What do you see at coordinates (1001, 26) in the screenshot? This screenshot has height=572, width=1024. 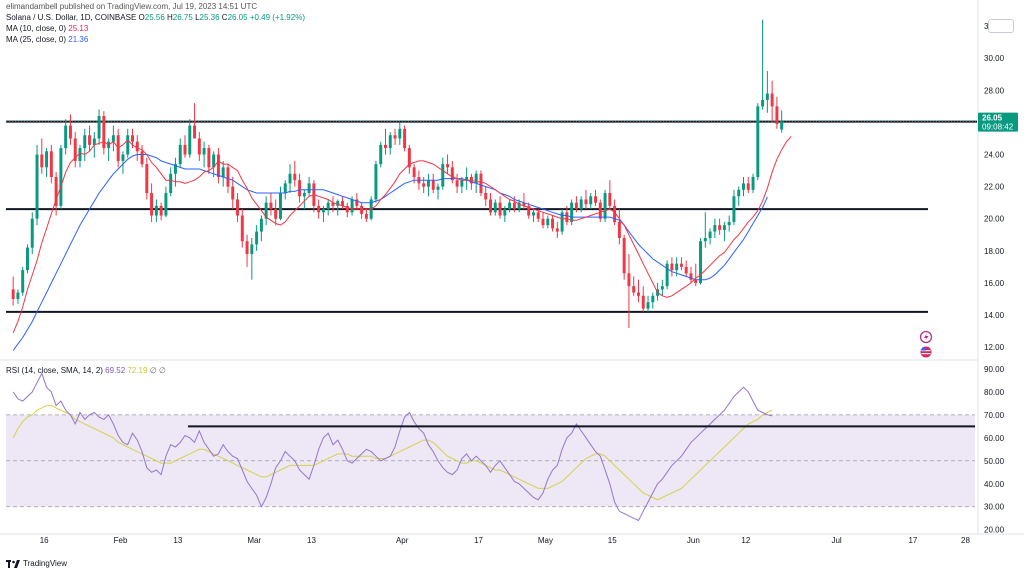 I see `tradingview-badge-button` at bounding box center [1001, 26].